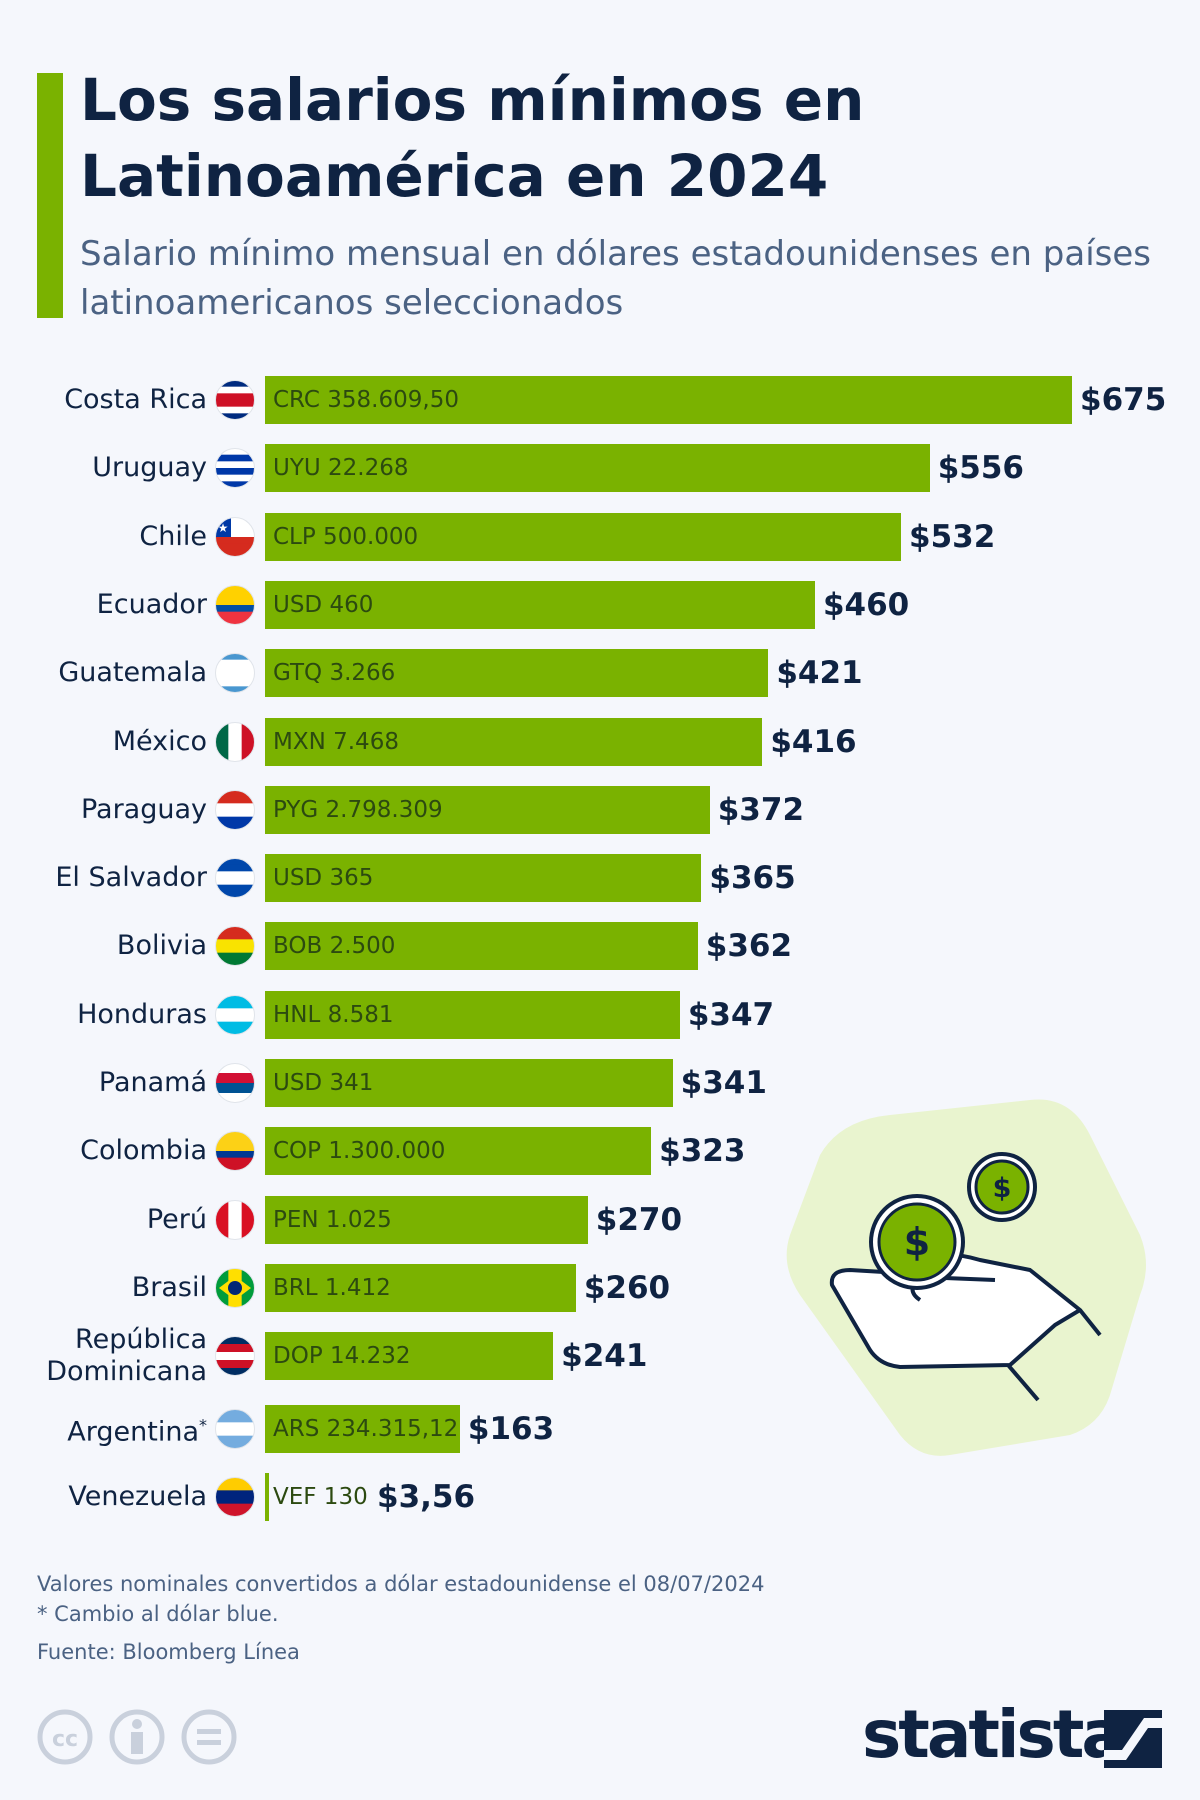 This screenshot has height=1800, width=1200. I want to click on local-currency-label: CRC 358.609,50, so click(366, 400).